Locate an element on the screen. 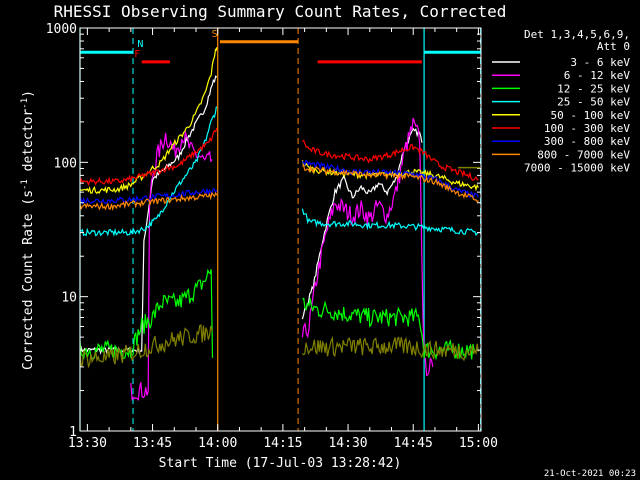 Image resolution: width=640 pixels, height=480 pixels. x-tick-label: 15:00 is located at coordinates (478, 443).